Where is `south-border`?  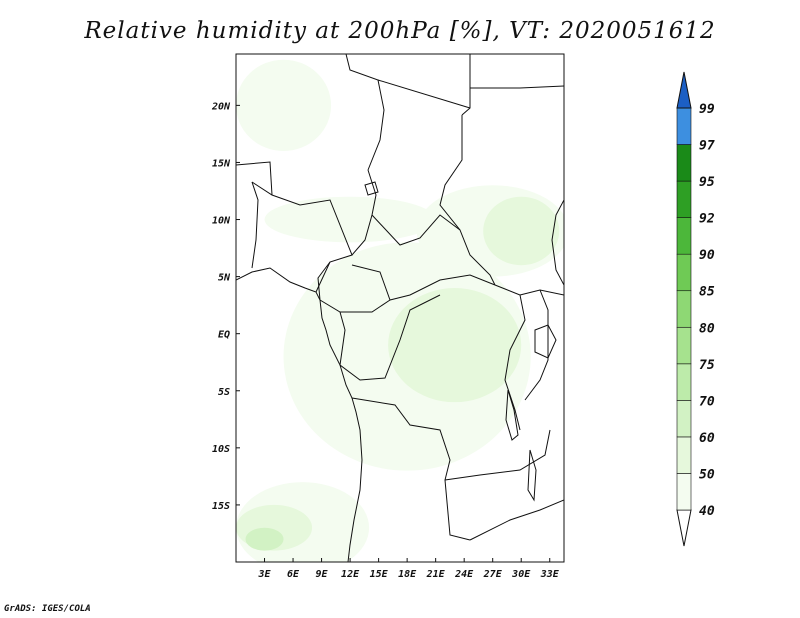 south-border is located at coordinates (516, 520).